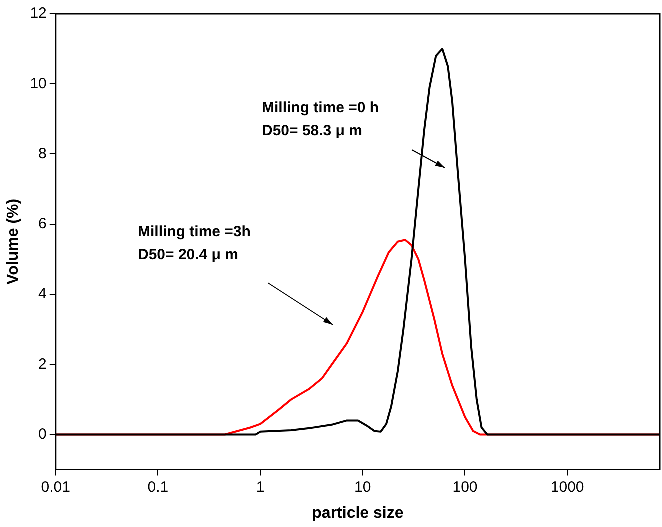 This screenshot has height=527, width=662. I want to click on y-tick-label: 4, so click(42, 294).